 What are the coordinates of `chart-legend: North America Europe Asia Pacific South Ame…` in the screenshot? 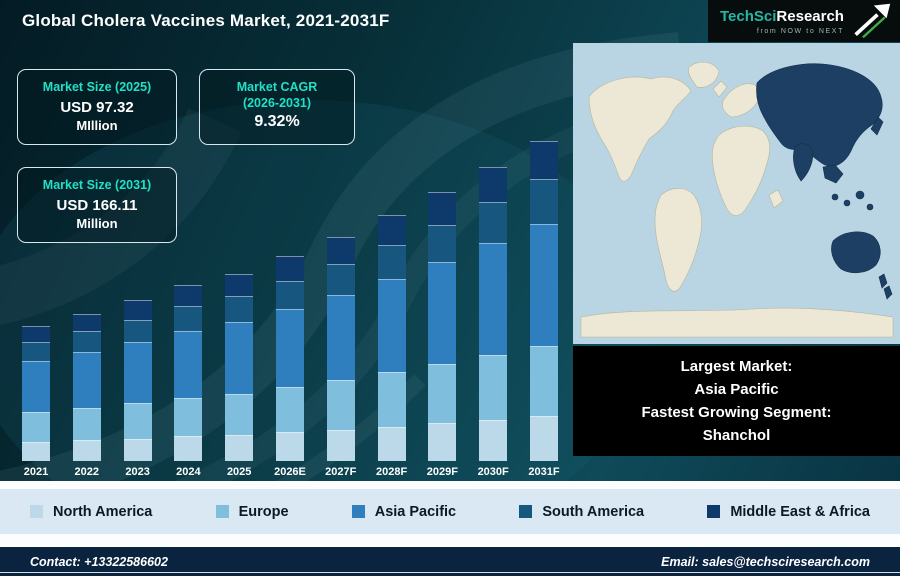 It's located at (450, 511).